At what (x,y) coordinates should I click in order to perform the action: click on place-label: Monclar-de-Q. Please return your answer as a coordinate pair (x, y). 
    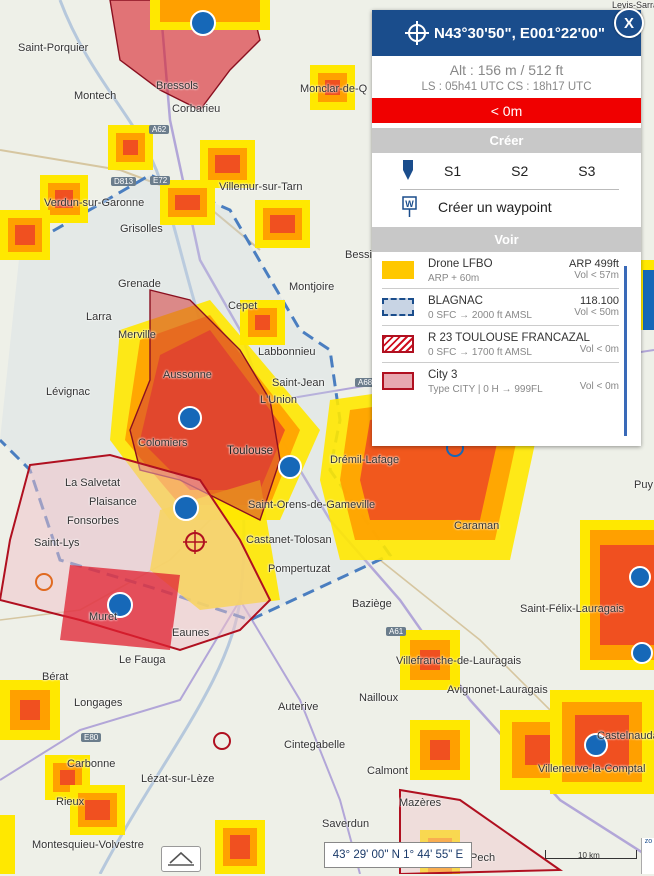
    Looking at the image, I should click on (334, 89).